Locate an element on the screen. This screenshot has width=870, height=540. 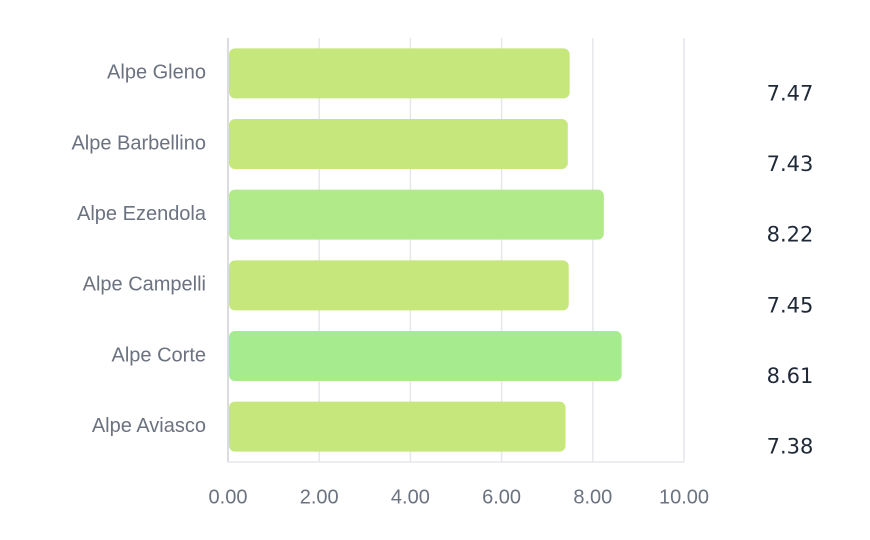
x-tick-label: 2.00 is located at coordinates (319, 497).